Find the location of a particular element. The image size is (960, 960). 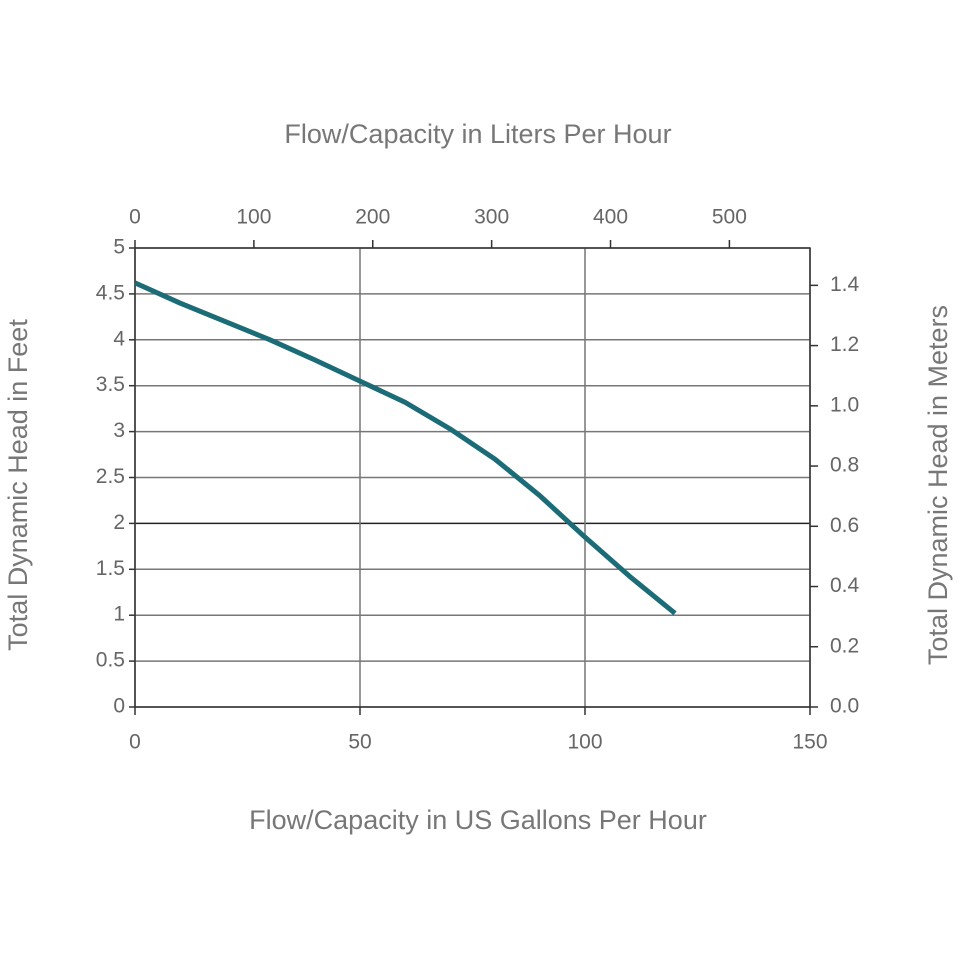

x2-tick-label: 400 is located at coordinates (610, 217).